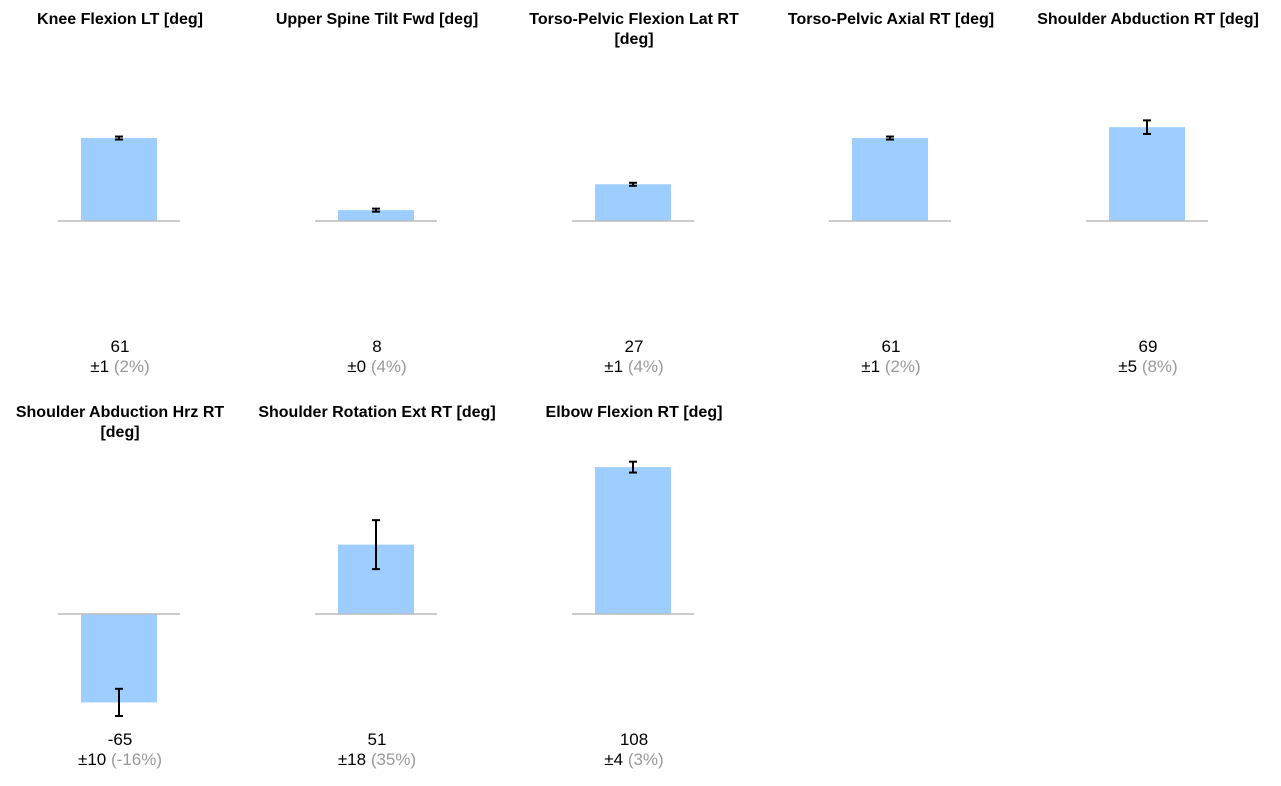  Describe the element at coordinates (634, 412) in the screenshot. I see `chart-title: Elbow Flexion RT [deg]` at that location.